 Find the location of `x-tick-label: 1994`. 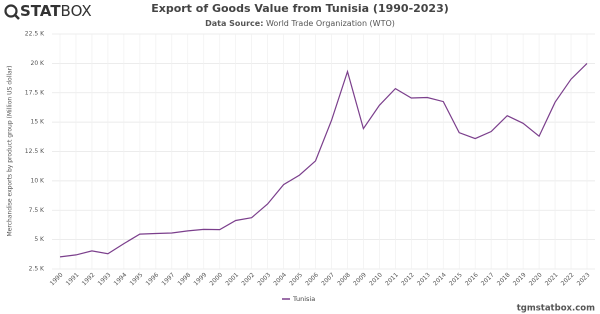

x-tick-label: 1994 is located at coordinates (121, 279).